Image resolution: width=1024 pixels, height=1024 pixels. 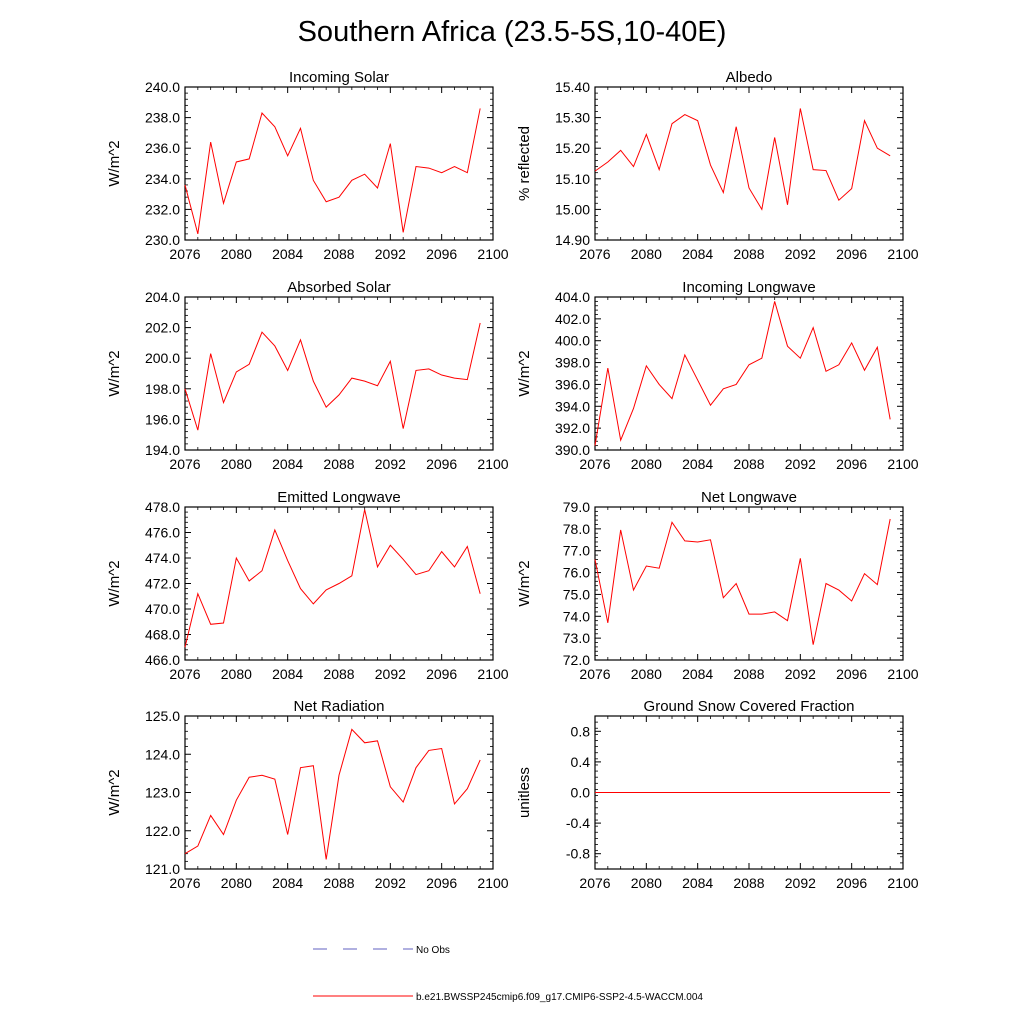 I want to click on y-tick-label: 77.0, so click(x=576, y=551).